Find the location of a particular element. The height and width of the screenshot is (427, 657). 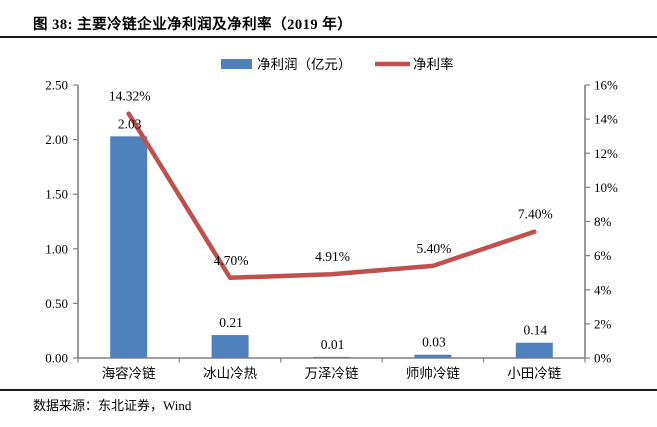

category-label: 万泽冷链 is located at coordinates (332, 373).